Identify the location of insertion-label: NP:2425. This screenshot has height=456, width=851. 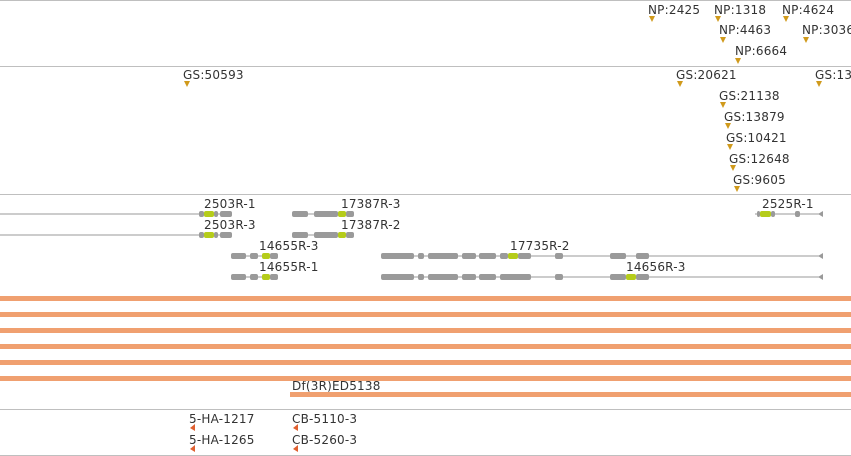
(674, 10).